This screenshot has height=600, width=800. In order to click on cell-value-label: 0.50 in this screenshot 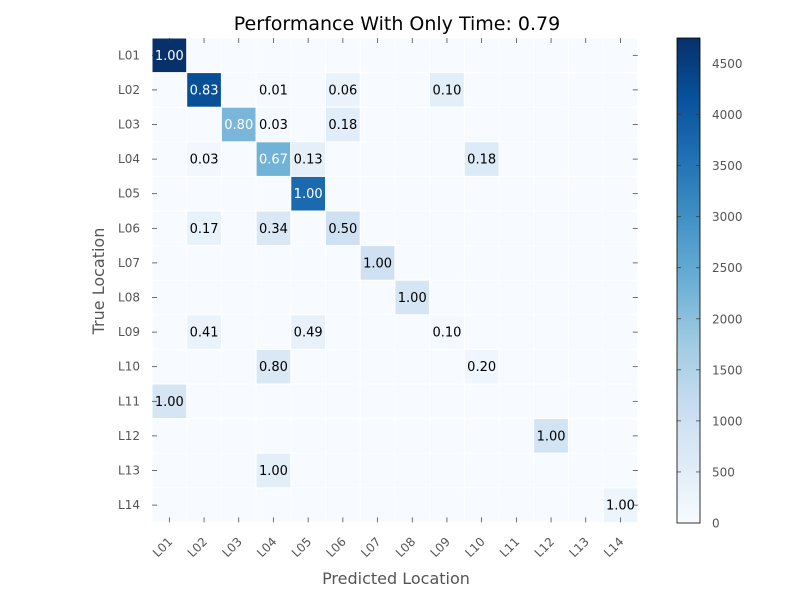, I will do `click(342, 229)`.